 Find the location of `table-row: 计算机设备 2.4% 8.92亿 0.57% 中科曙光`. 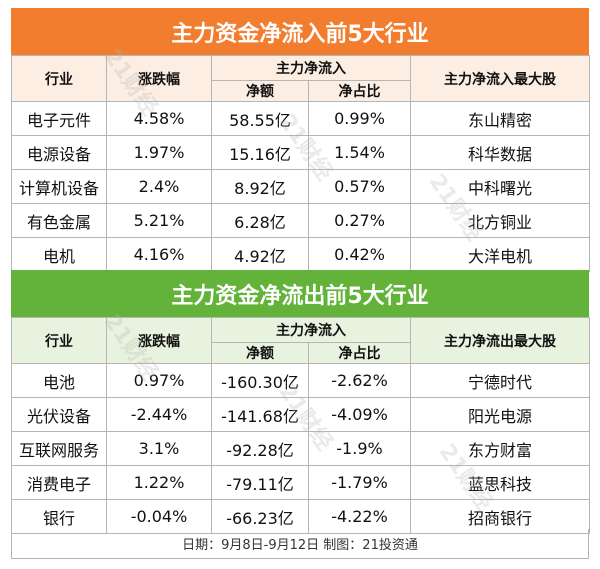

table-row: 计算机设备 2.4% 8.92亿 0.57% 中科曙光 is located at coordinates (300, 186).